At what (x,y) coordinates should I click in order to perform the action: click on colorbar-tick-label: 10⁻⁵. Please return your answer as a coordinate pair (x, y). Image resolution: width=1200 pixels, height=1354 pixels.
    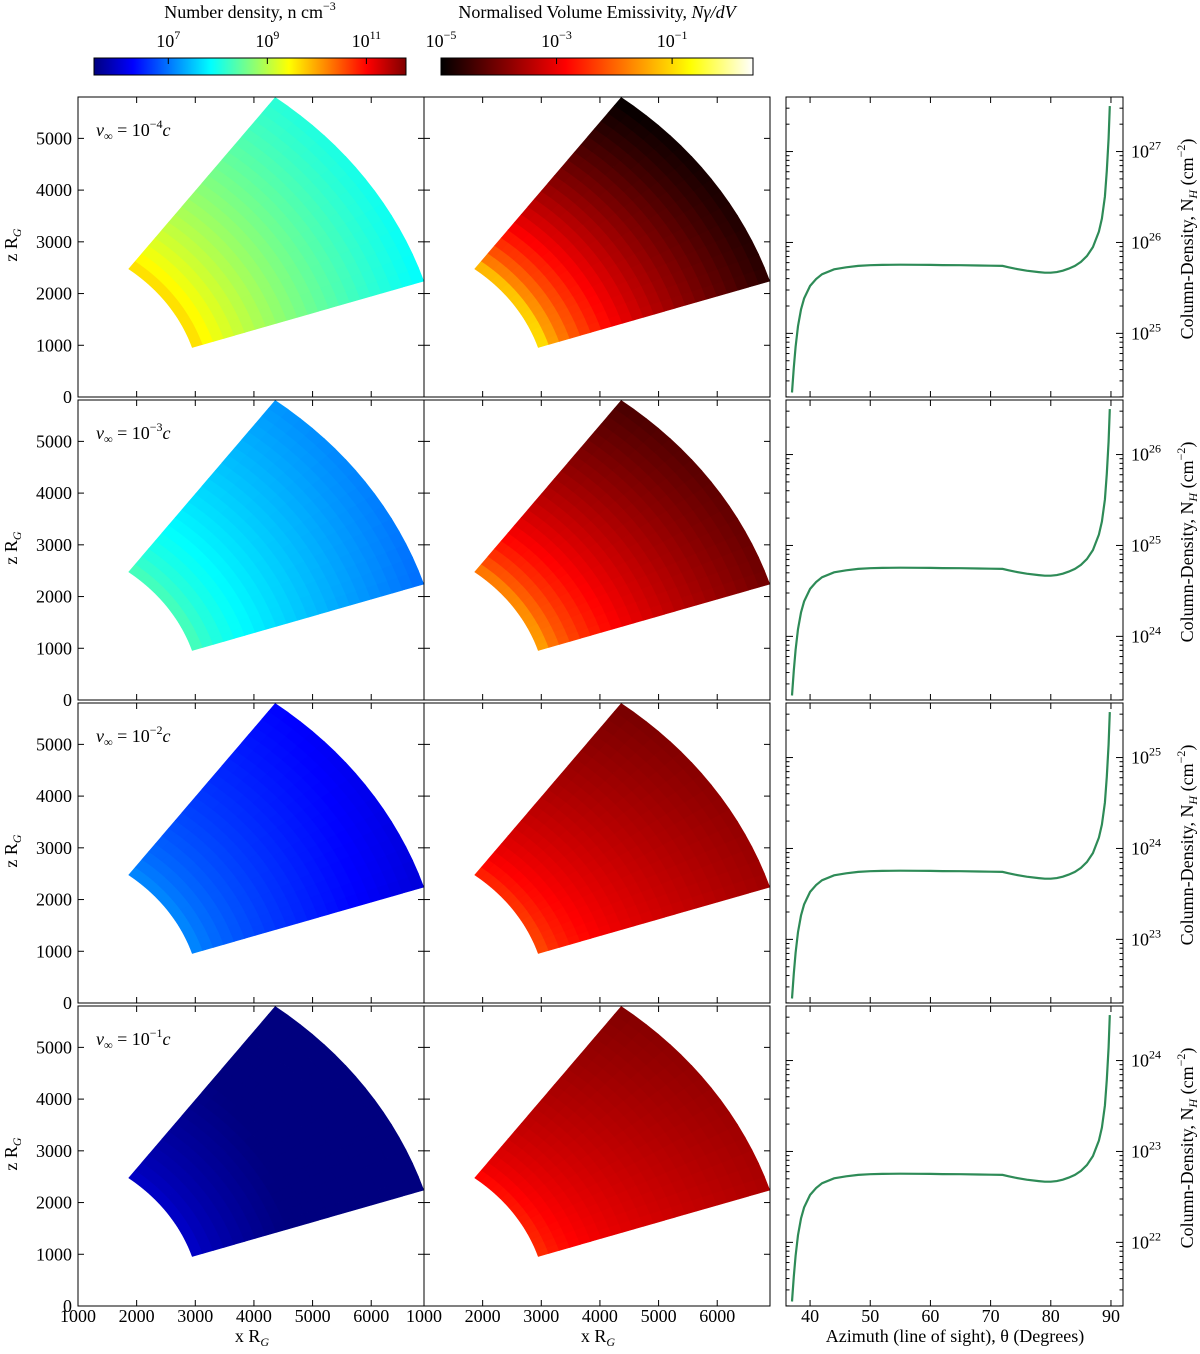
    Looking at the image, I should click on (441, 39).